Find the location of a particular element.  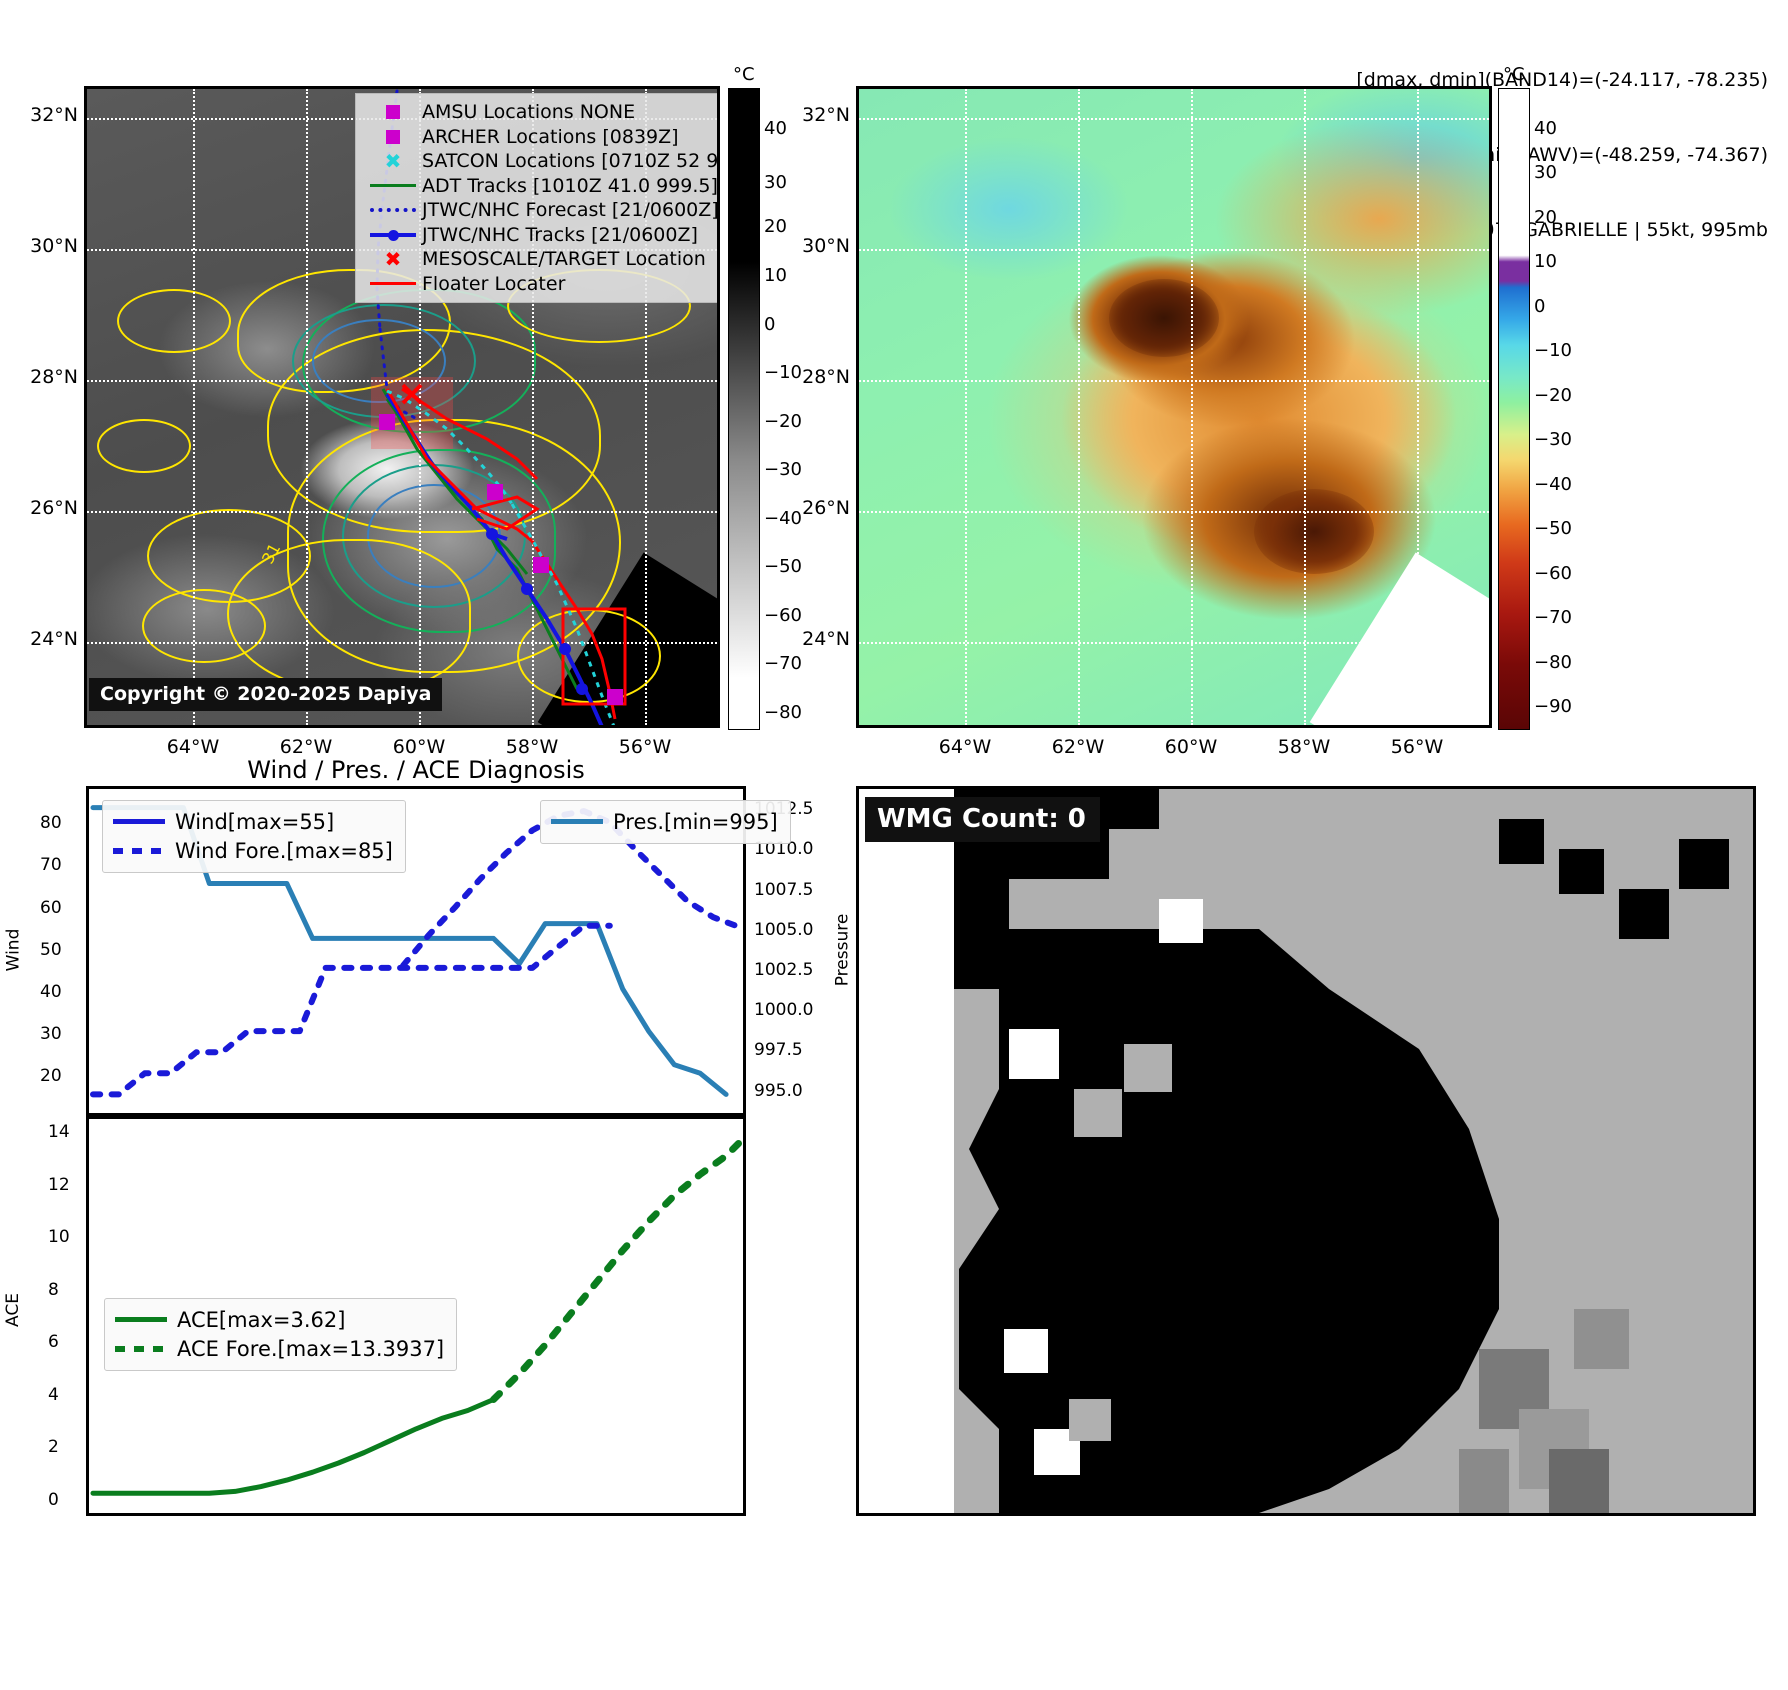

axis-tick-label: 12 is located at coordinates (59, 1184).